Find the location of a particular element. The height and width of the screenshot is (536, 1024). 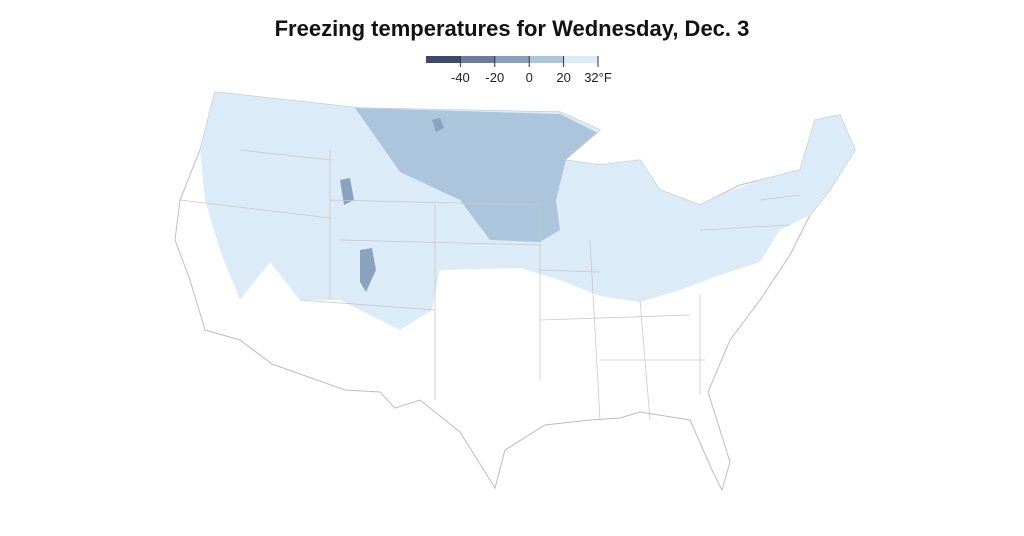

cold-region is located at coordinates (477, 175).